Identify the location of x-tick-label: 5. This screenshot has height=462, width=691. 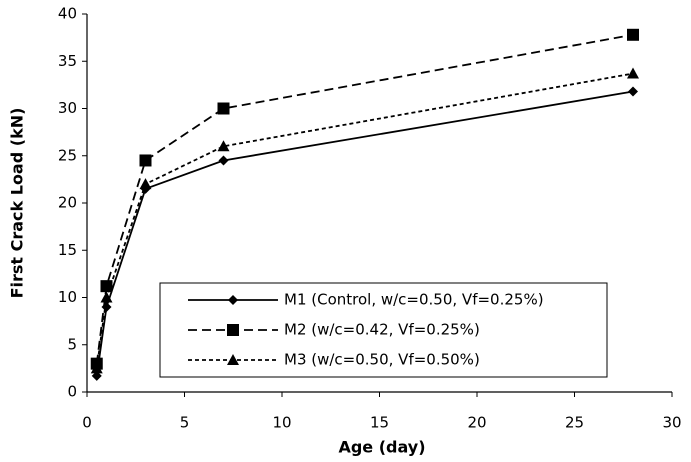
(185, 423).